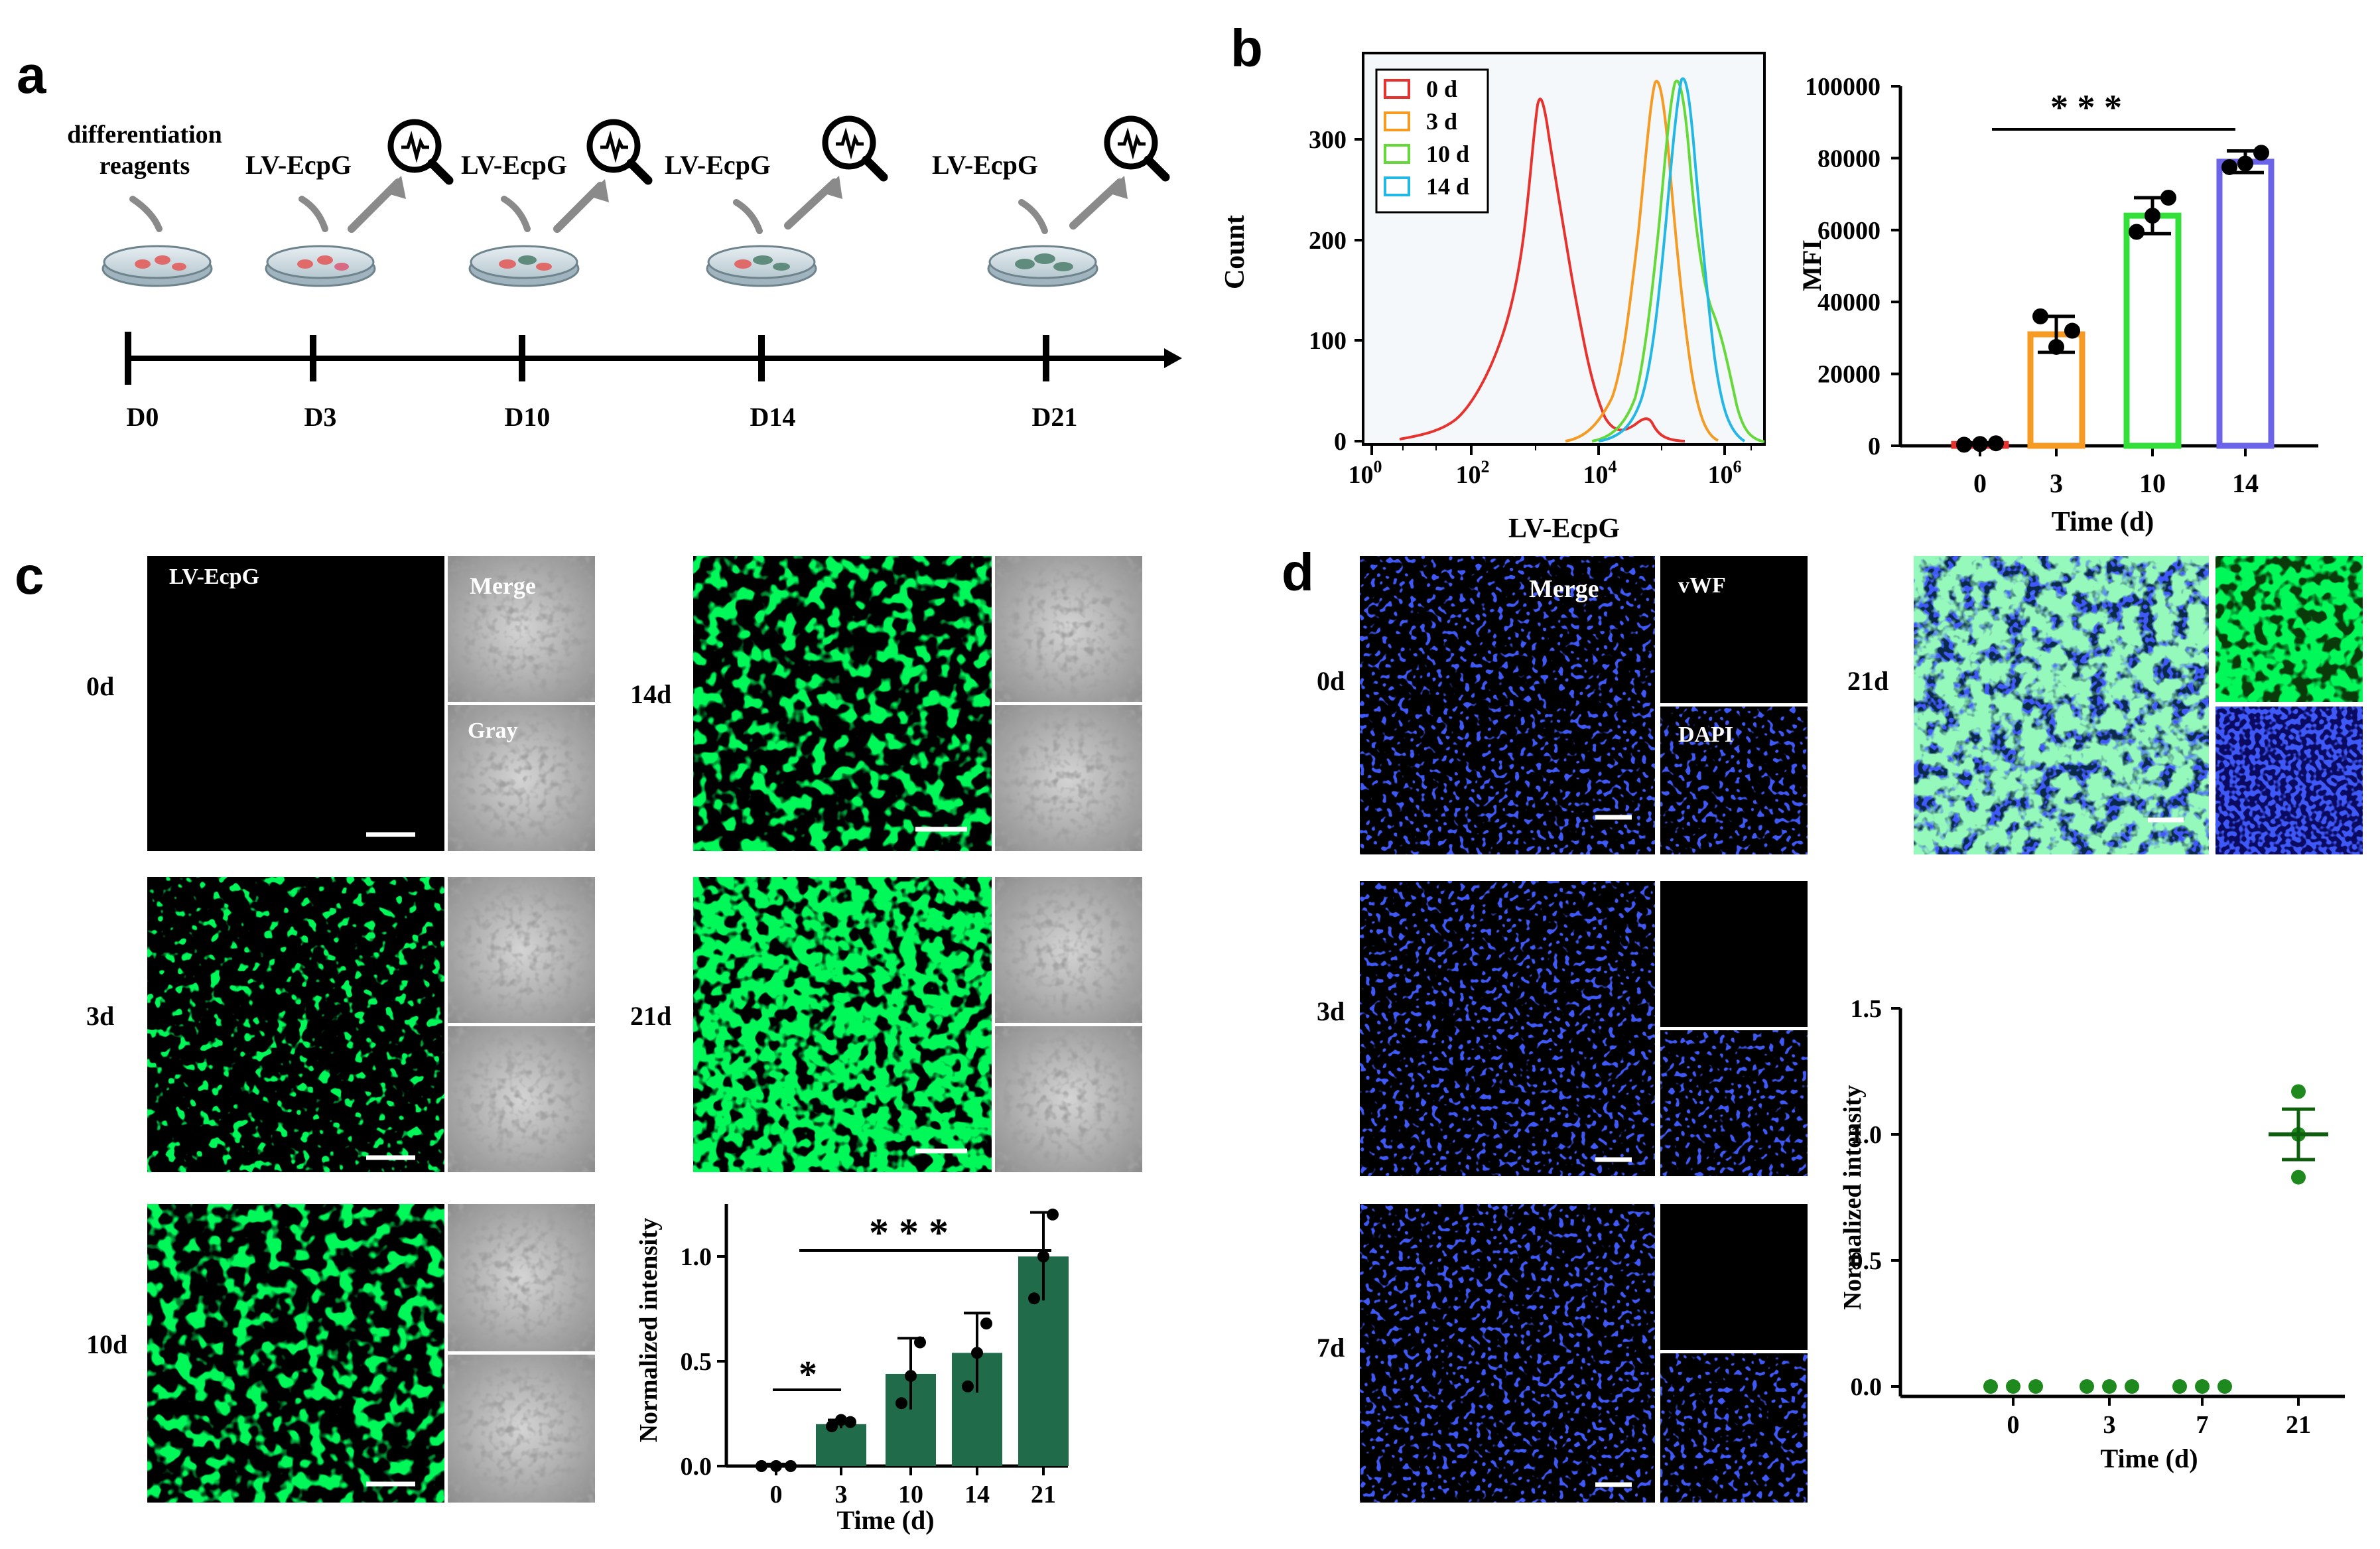 The height and width of the screenshot is (1549, 2380). I want to click on merge-label: Merge, so click(503, 585).